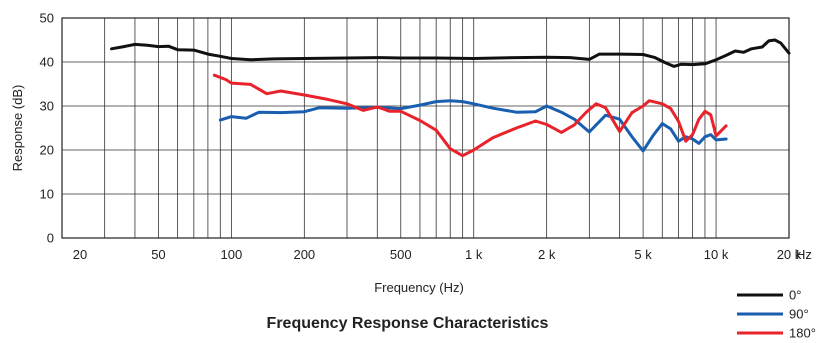 This screenshot has height=343, width=827. What do you see at coordinates (799, 314) in the screenshot?
I see `legend-label: 90°` at bounding box center [799, 314].